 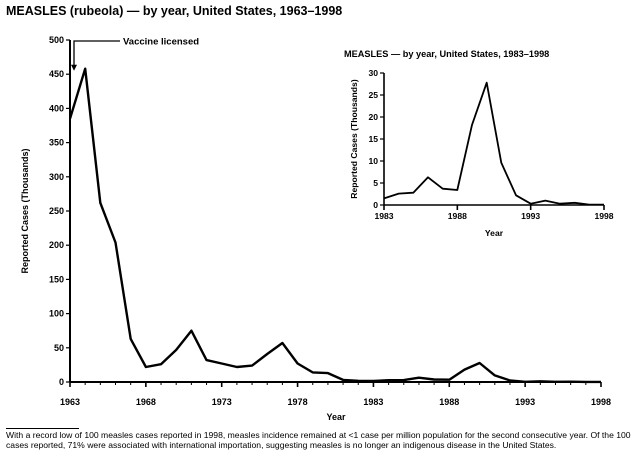 I want to click on inset-x-axis-label: Year, so click(x=494, y=233).